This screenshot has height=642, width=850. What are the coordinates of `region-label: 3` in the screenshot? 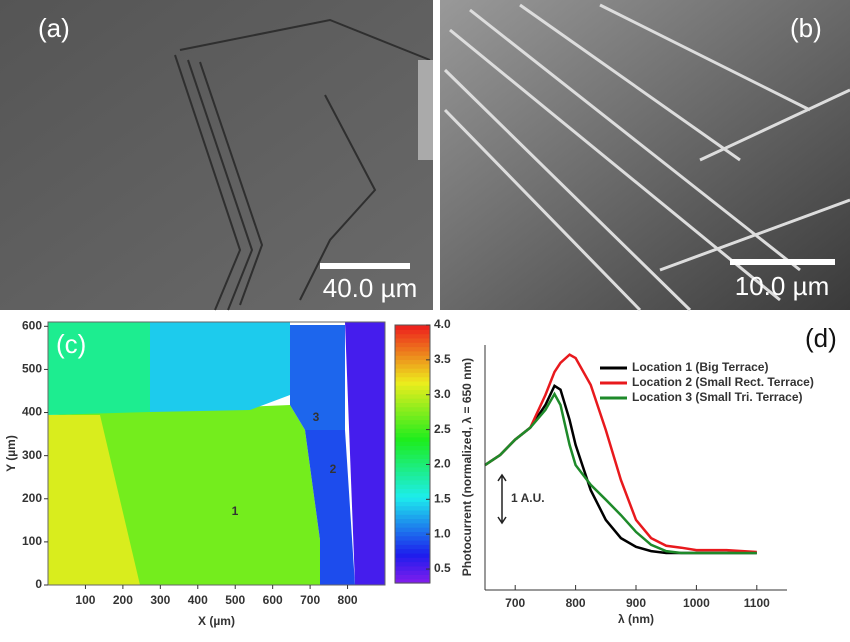 It's located at (316, 417).